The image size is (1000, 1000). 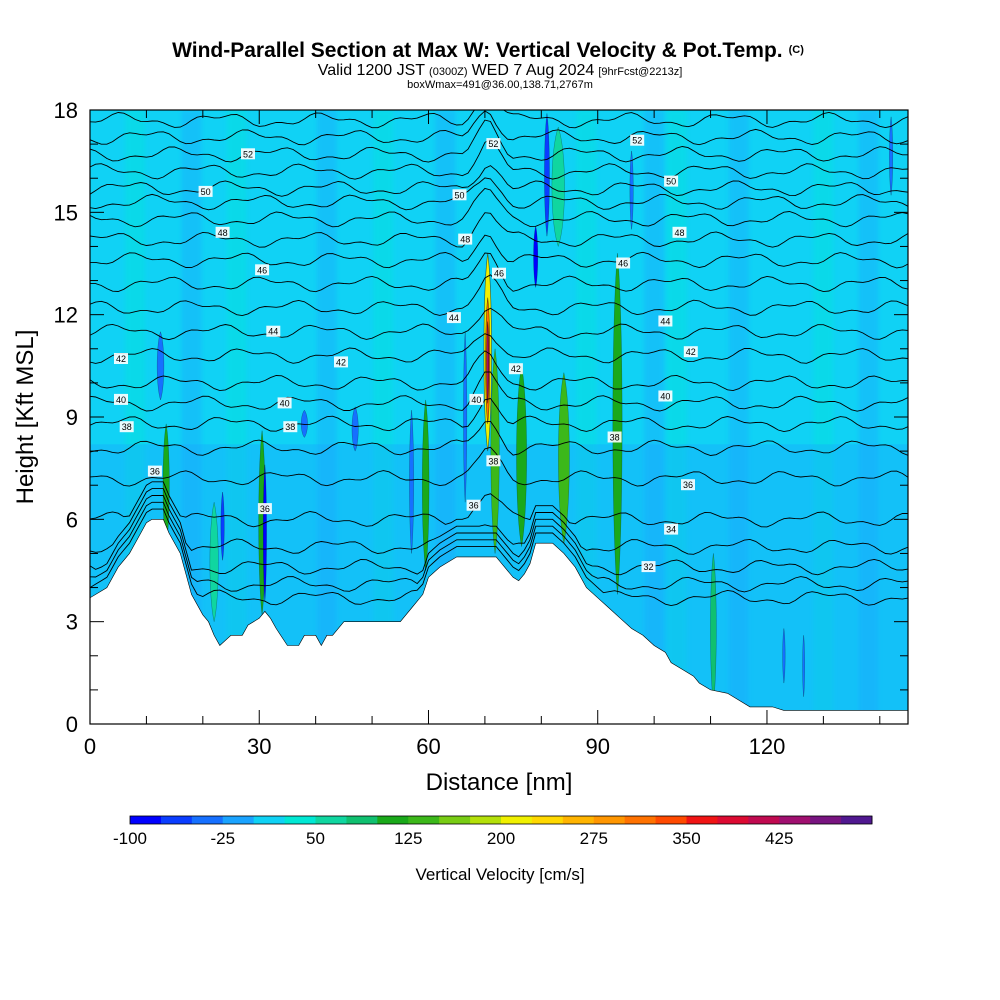 I want to click on x-tick-label: 0, so click(x=90, y=746).